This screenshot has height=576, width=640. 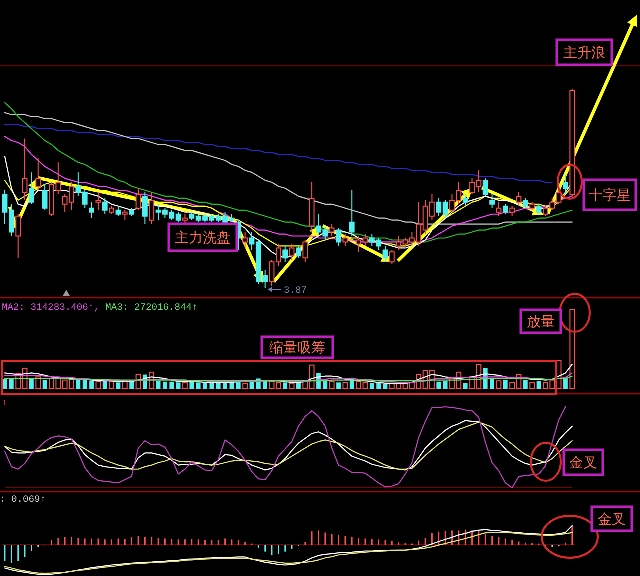 I want to click on text: 主升浪, so click(x=585, y=54).